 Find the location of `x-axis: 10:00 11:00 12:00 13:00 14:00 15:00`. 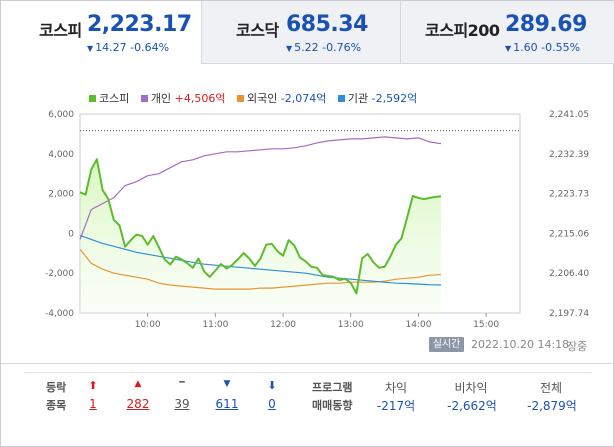

x-axis: 10:00 11:00 12:00 13:00 14:00 15:00 is located at coordinates (317, 321).